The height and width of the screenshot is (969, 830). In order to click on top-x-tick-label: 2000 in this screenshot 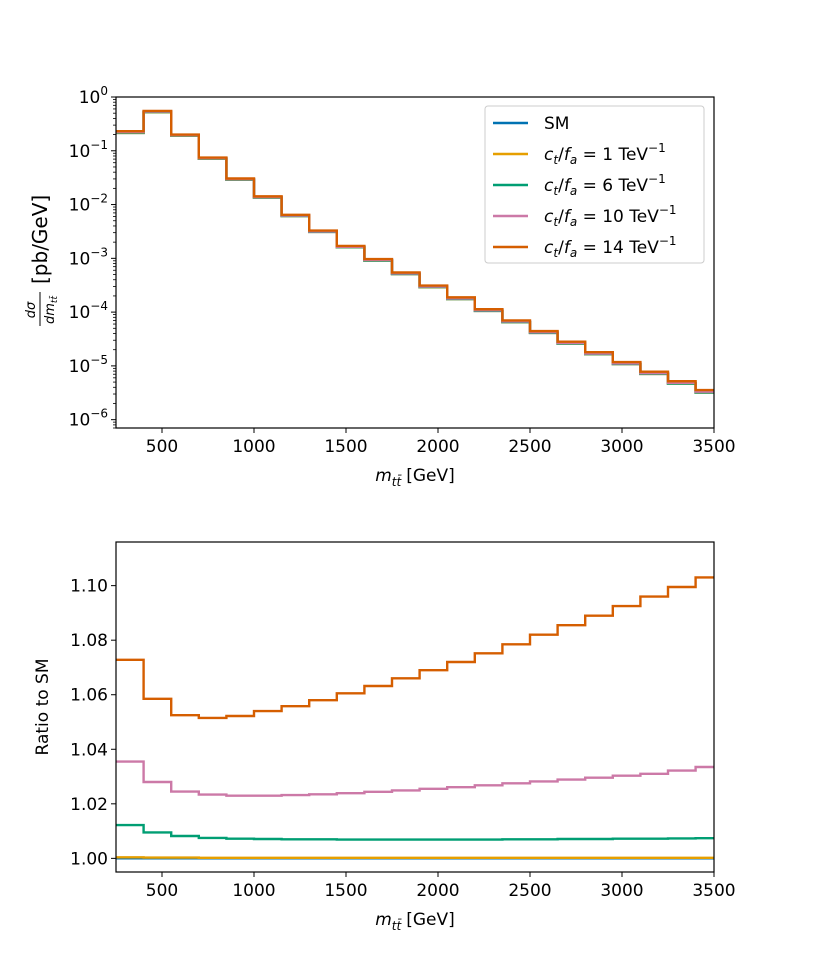, I will do `click(437, 447)`.